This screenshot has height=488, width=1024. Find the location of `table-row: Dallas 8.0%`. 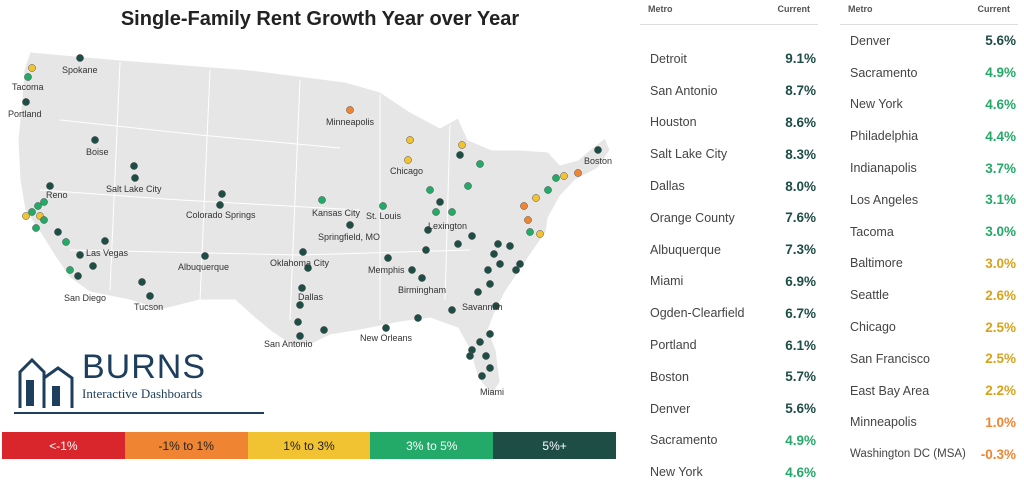

table-row: Dallas 8.0% is located at coordinates (729, 186).